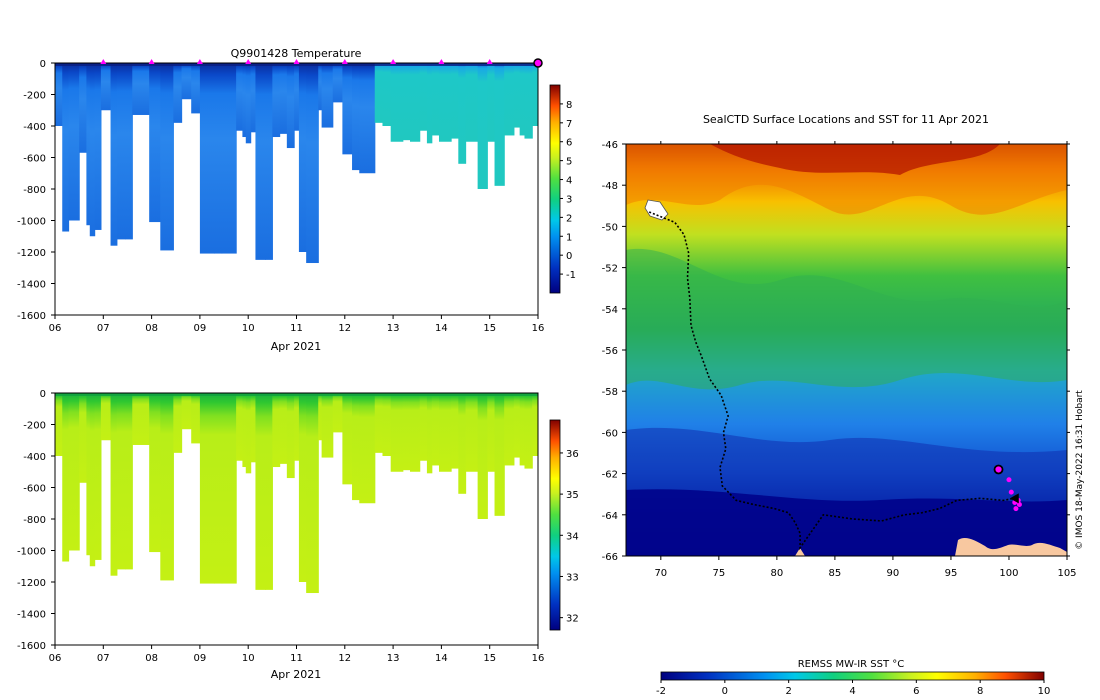 This screenshot has height=700, width=1100. I want to click on map-colorbar-tick-label: 4, so click(852, 691).